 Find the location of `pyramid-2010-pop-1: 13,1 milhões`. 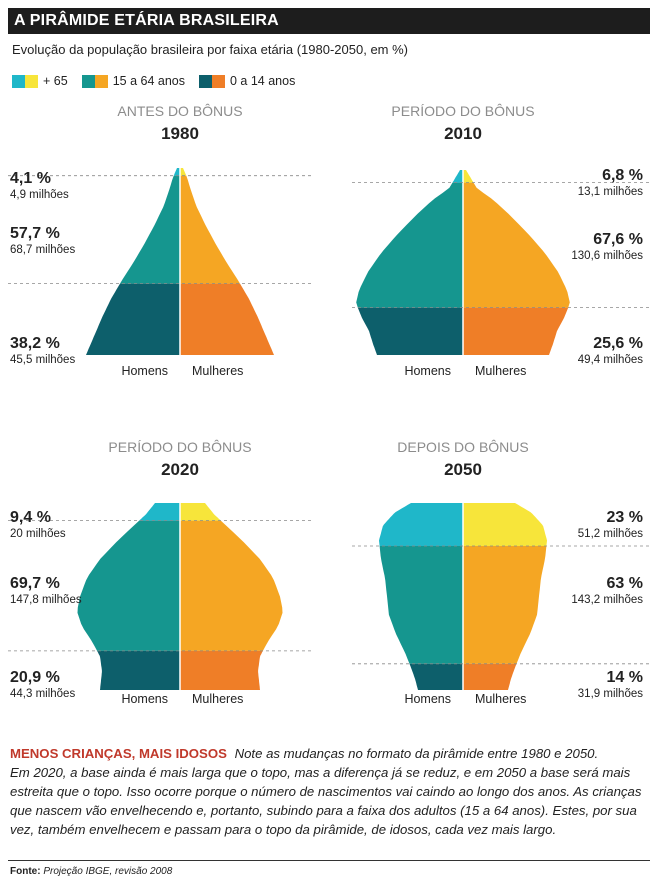

pyramid-2010-pop-1: 13,1 milhões is located at coordinates (610, 192).